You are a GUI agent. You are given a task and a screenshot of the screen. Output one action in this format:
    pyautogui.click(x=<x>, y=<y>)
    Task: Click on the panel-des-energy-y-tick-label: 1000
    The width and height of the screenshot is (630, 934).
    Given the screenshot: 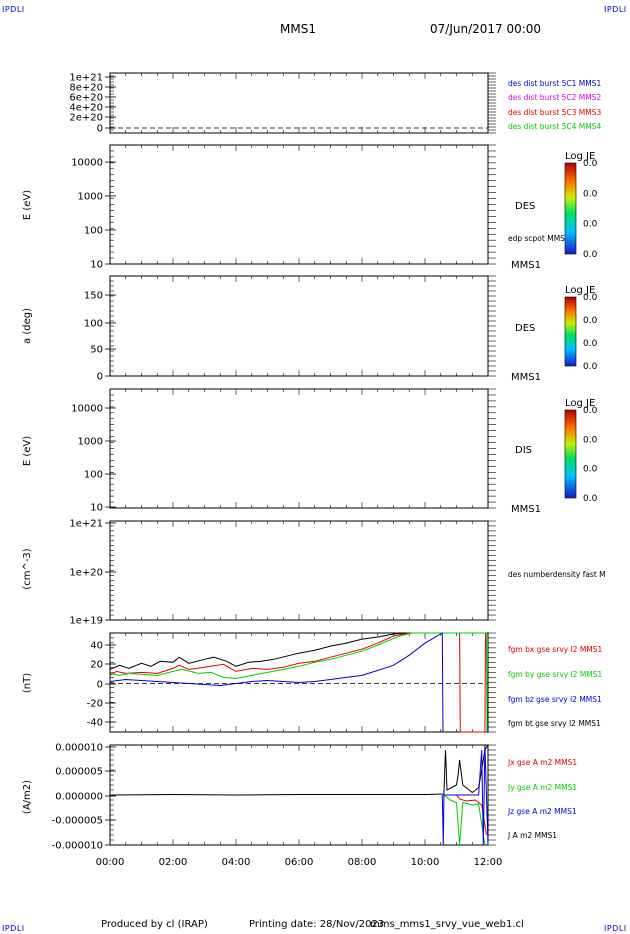 What is the action you would take?
    pyautogui.click(x=90, y=197)
    